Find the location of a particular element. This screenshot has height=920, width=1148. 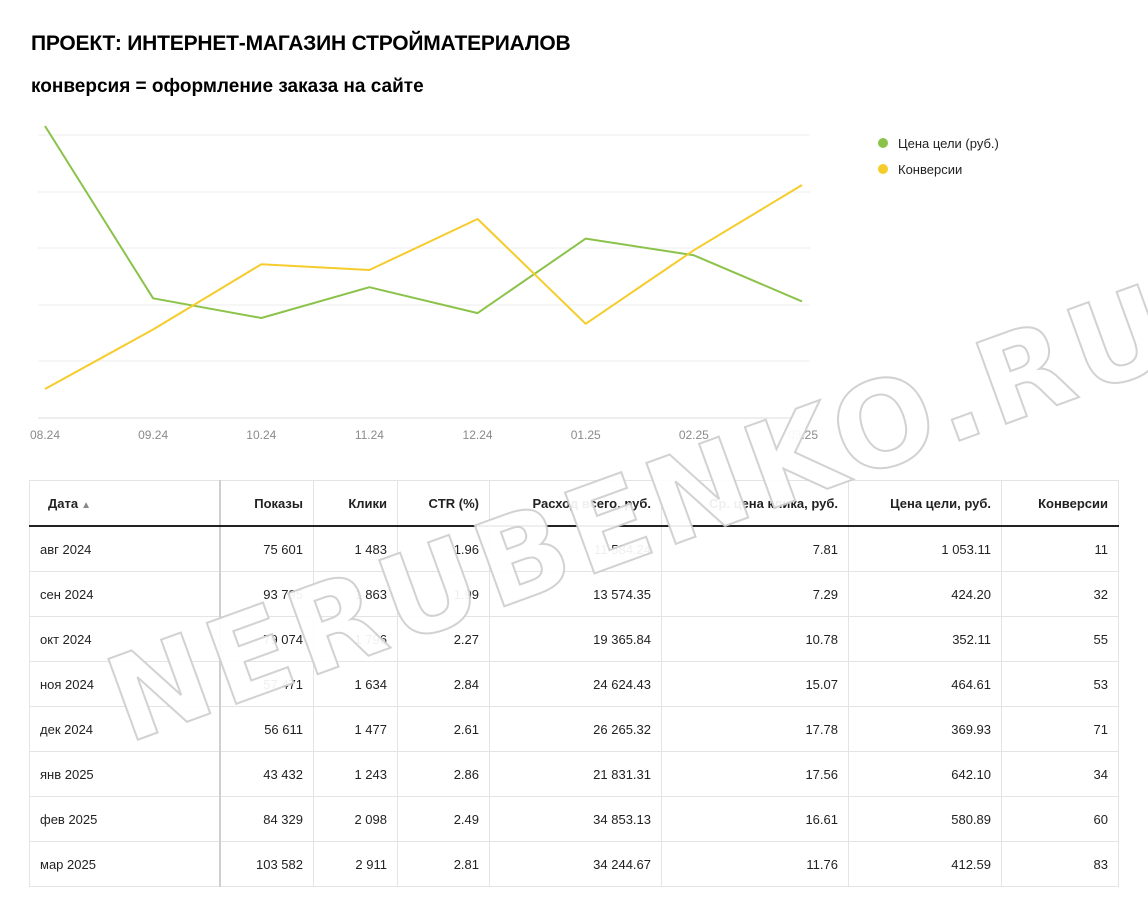

table-cell: 7.29 is located at coordinates (755, 594).